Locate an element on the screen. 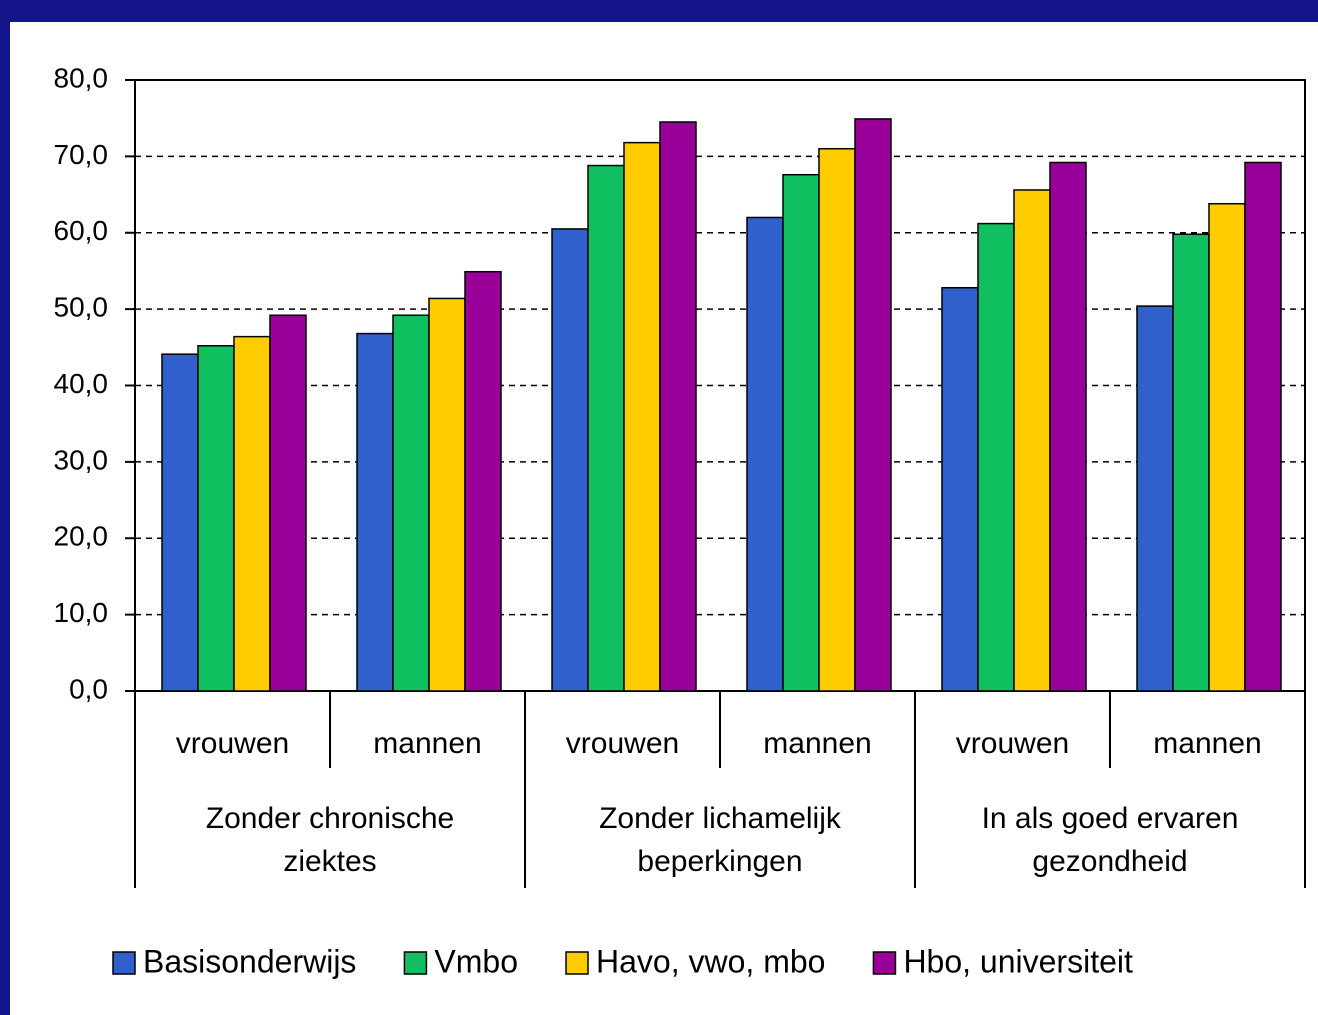 Image resolution: width=1318 pixels, height=1015 pixels. y-tick-label: 60,0 is located at coordinates (81, 230).